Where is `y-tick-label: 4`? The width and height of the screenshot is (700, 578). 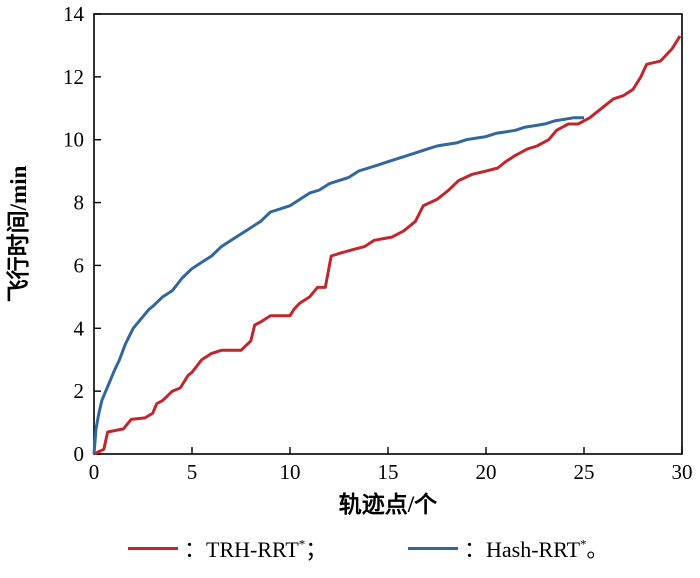
y-tick-label: 4 is located at coordinates (79, 328).